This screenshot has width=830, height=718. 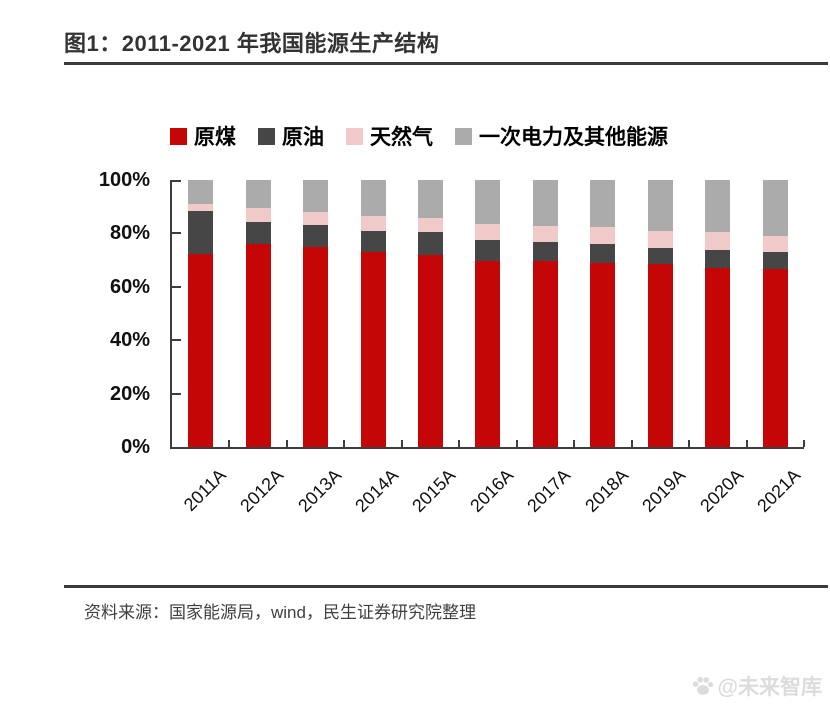 What do you see at coordinates (434, 490) in the screenshot?
I see `x-axis-label-2015A: 2015A` at bounding box center [434, 490].